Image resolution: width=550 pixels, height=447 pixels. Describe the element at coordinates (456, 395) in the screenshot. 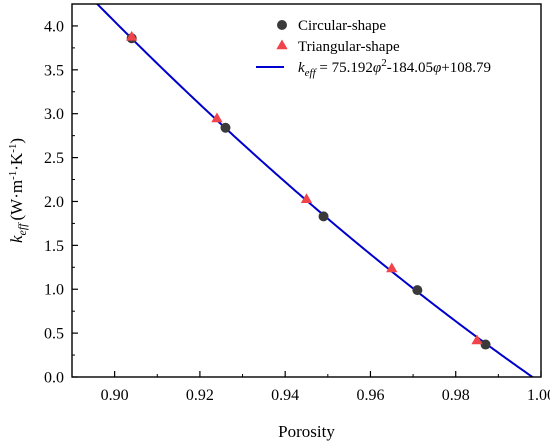

I see `x-tick-label: 0.98` at that location.